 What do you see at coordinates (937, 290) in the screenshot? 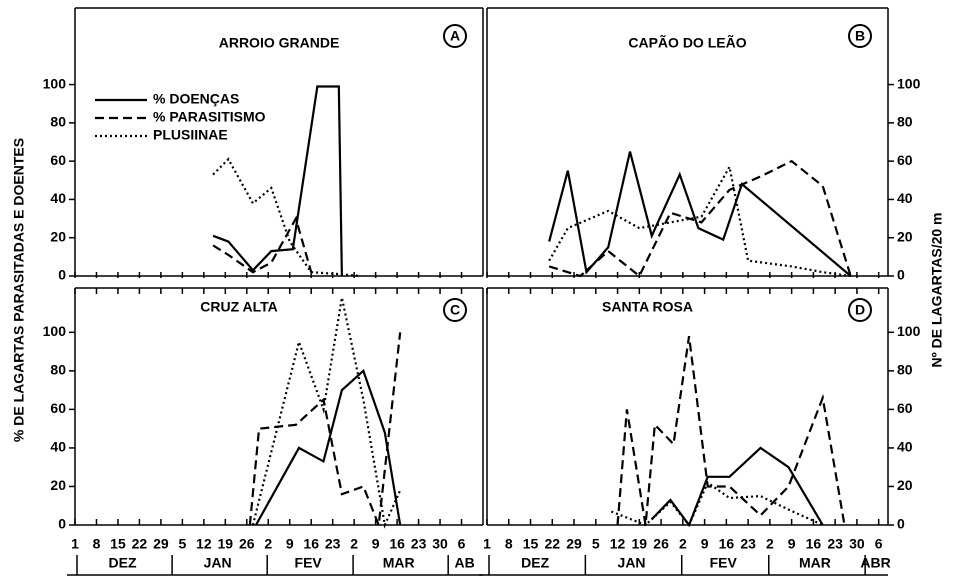
I see `y2-axis-label: Nº DE LAGARTAS/20 m` at bounding box center [937, 290].